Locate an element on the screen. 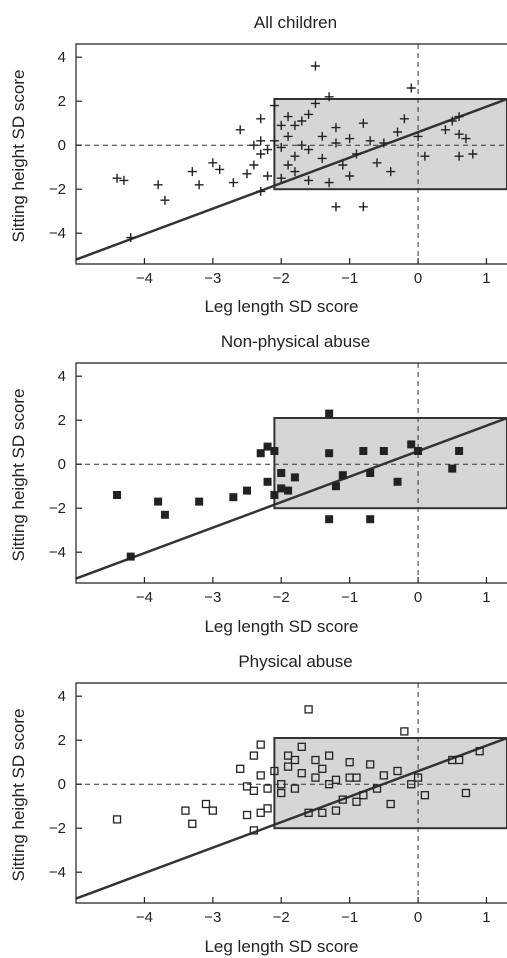  x-tick-label: −1 is located at coordinates (349, 278).